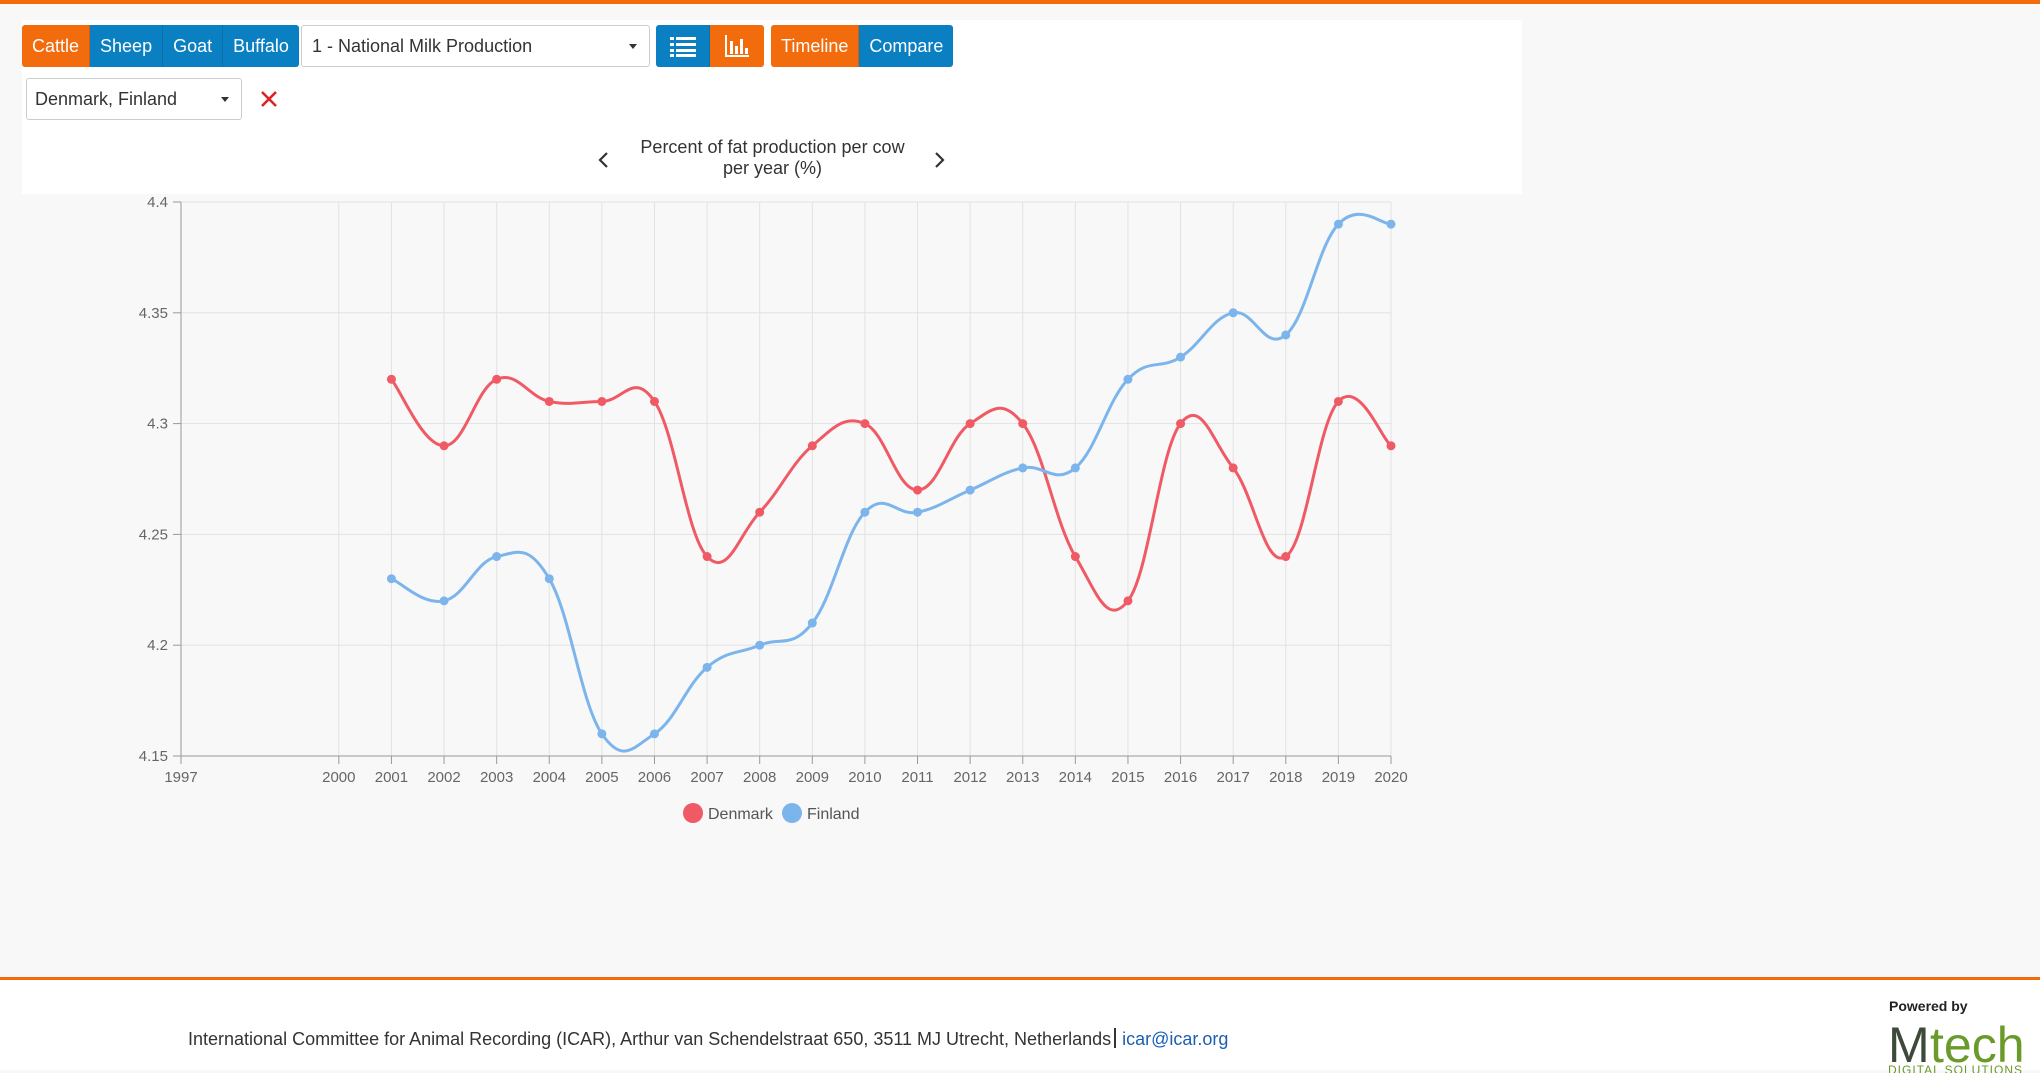 Image resolution: width=2040 pixels, height=1073 pixels. What do you see at coordinates (1909, 1045) in the screenshot?
I see `svg-text: M` at bounding box center [1909, 1045].